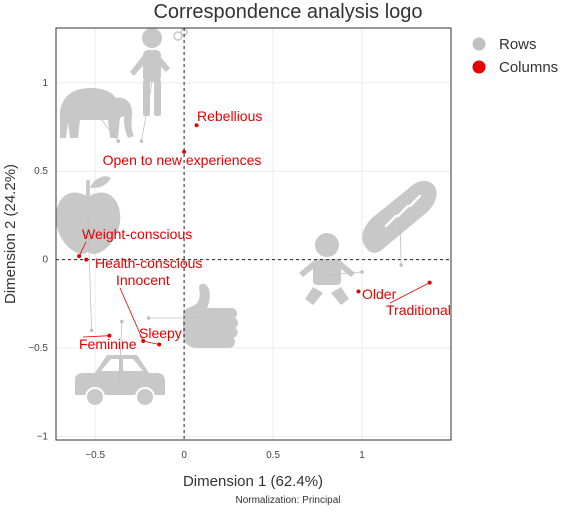 This screenshot has width=576, height=512. What do you see at coordinates (327, 269) in the screenshot?
I see `baby-icon` at bounding box center [327, 269].